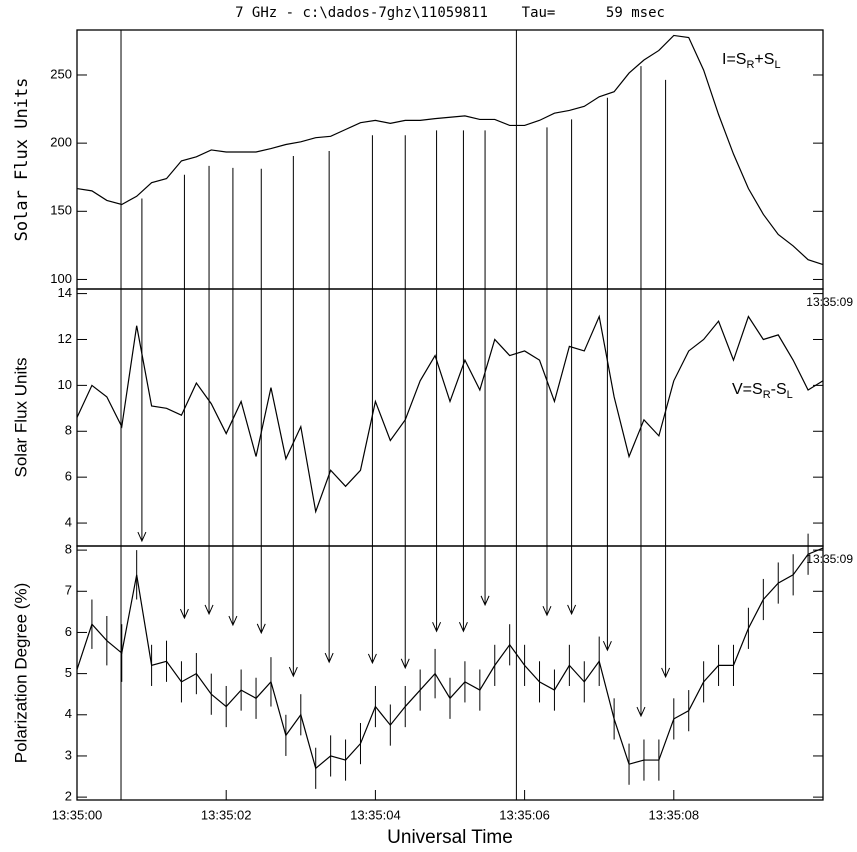 The height and width of the screenshot is (852, 857). What do you see at coordinates (747, 389) in the screenshot?
I see `annotation-part: V=S` at bounding box center [747, 389].